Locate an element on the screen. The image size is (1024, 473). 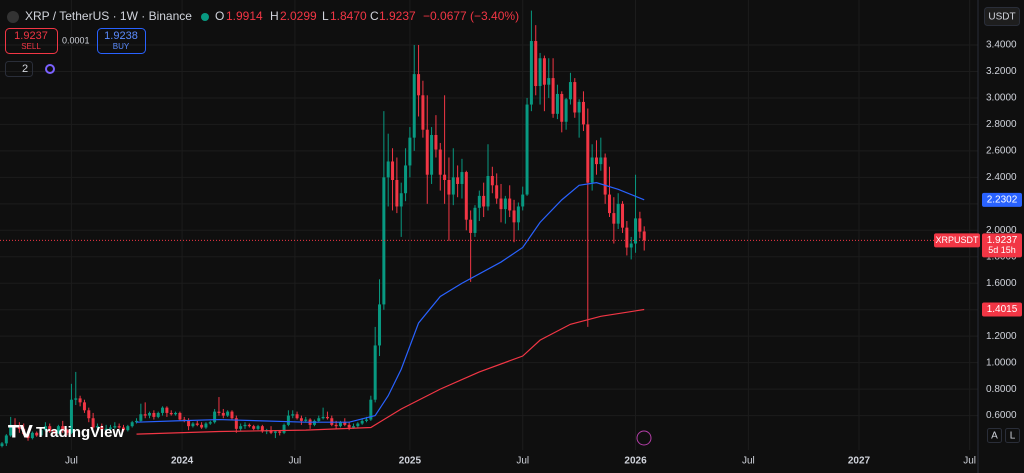
h-label: H is located at coordinates (274, 16).